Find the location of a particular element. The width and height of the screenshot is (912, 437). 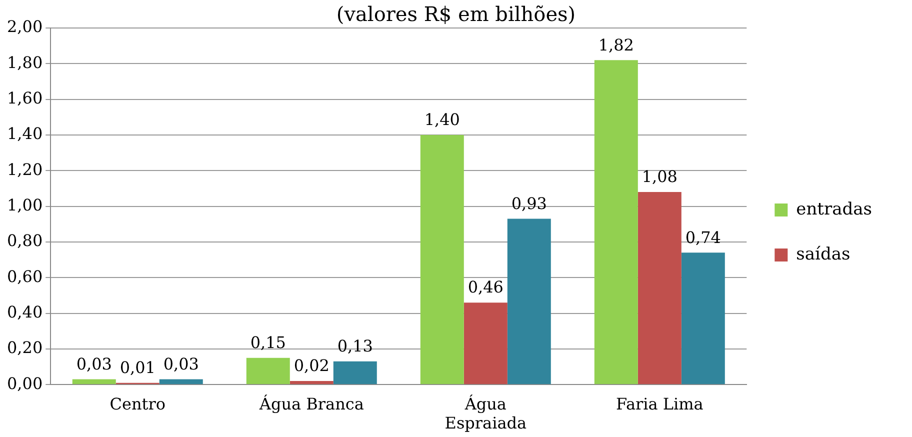

x-tick-label: Faria Lima is located at coordinates (660, 404).